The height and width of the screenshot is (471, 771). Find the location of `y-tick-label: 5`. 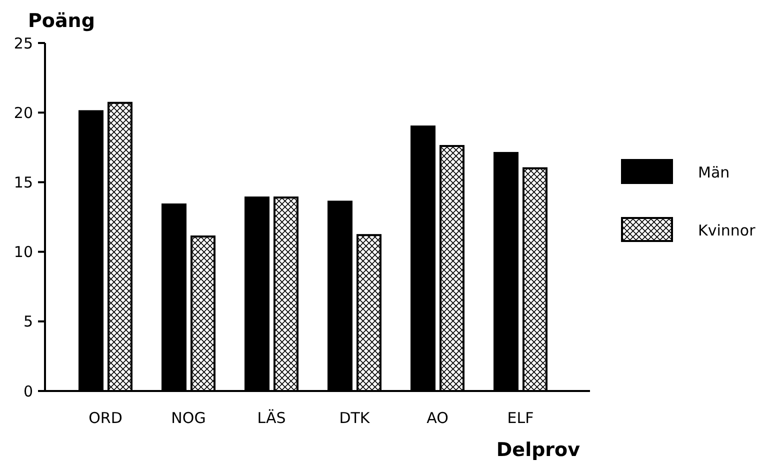

y-tick-label: 5 is located at coordinates (28, 321).